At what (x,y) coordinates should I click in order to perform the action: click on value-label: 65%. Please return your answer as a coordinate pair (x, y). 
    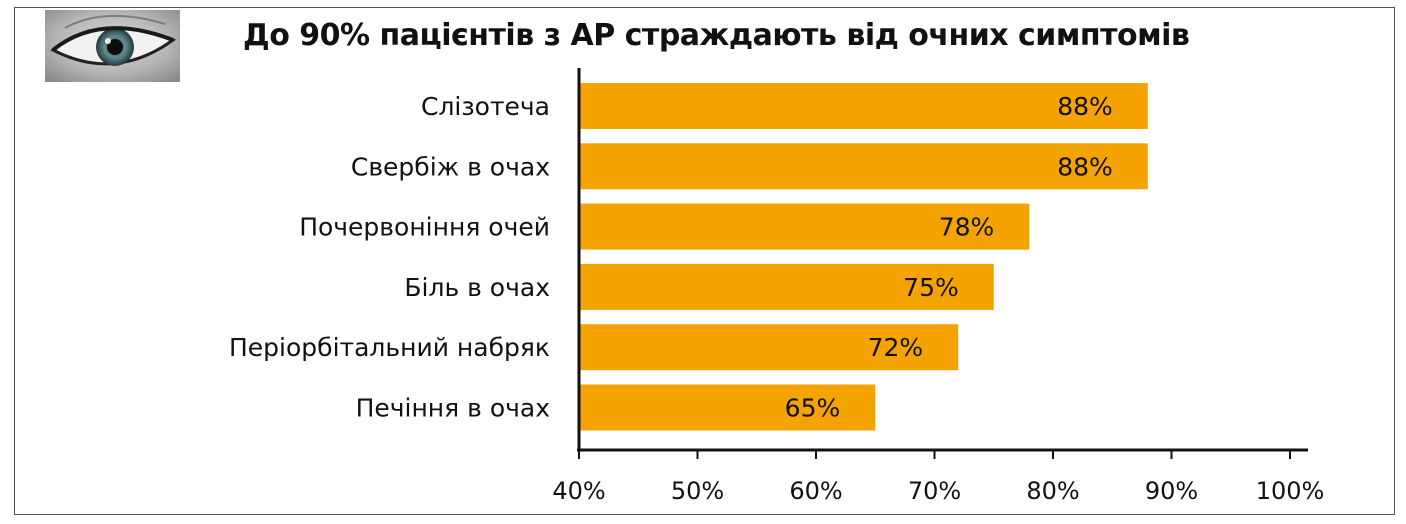
    Looking at the image, I should click on (813, 408).